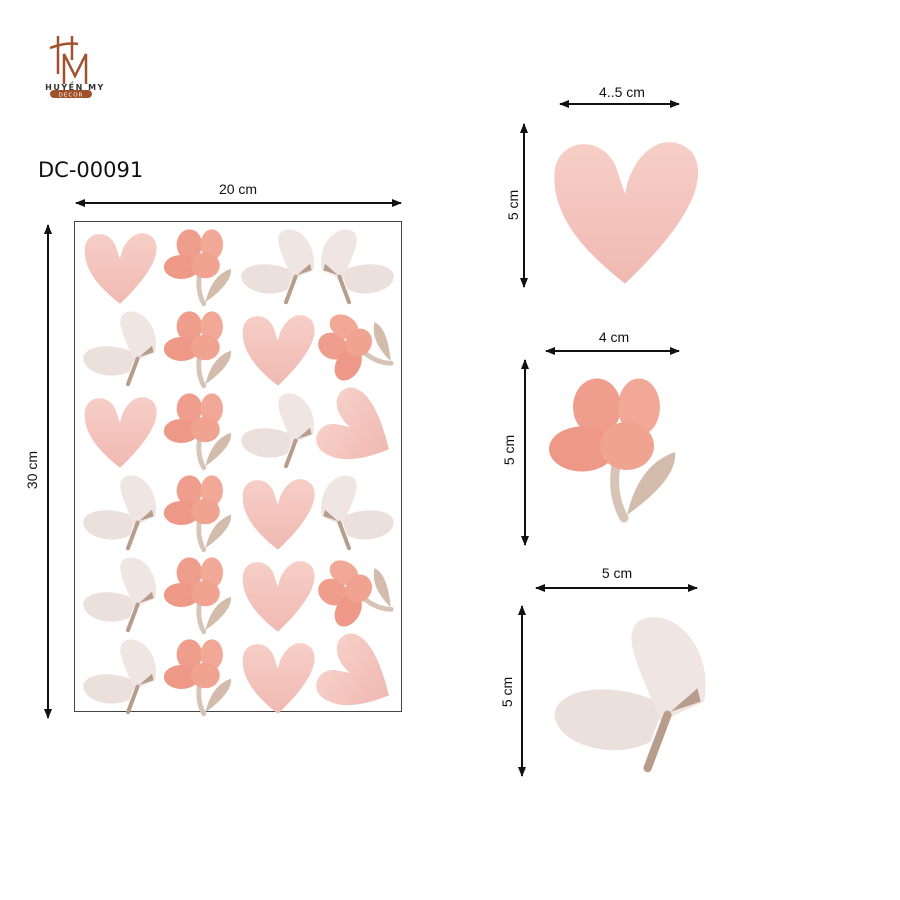 The image size is (900, 900). What do you see at coordinates (71, 96) in the screenshot?
I see `brand-tagline: DECOR` at bounding box center [71, 96].